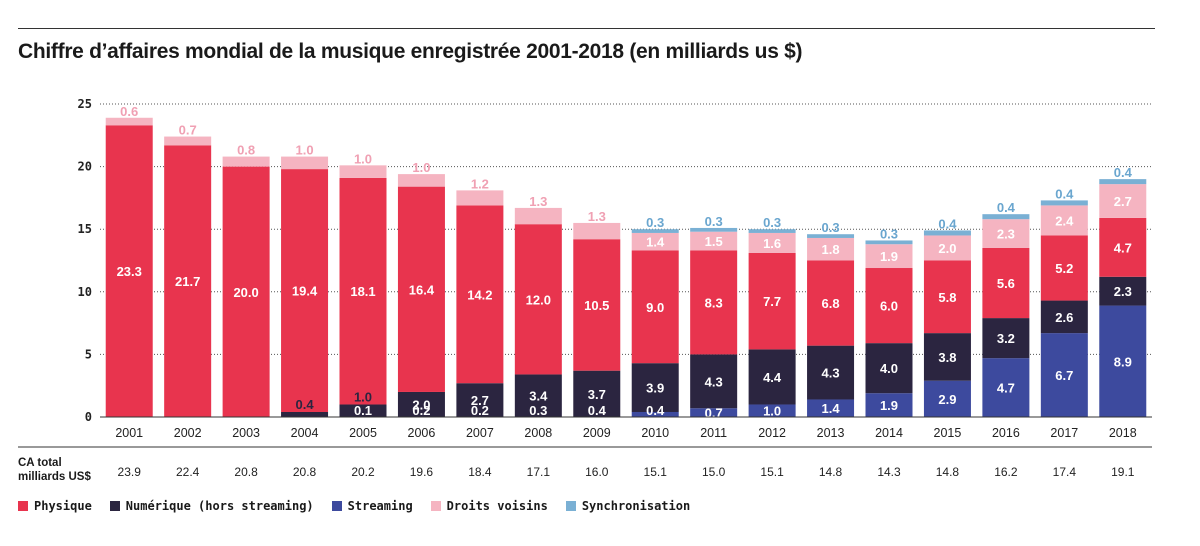  Describe the element at coordinates (129, 433) in the screenshot. I see `x-tick-label: 2001` at that location.